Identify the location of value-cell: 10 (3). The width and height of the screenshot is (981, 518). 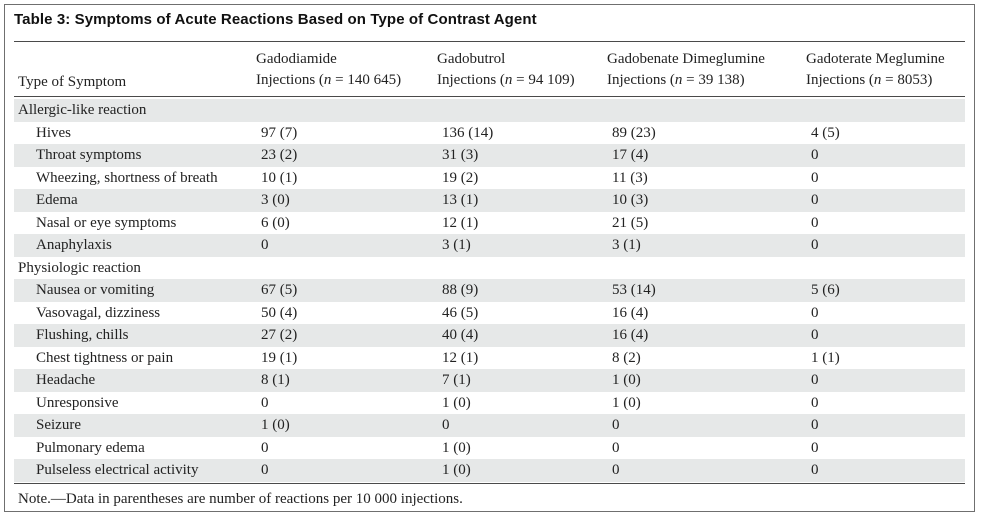
(630, 200).